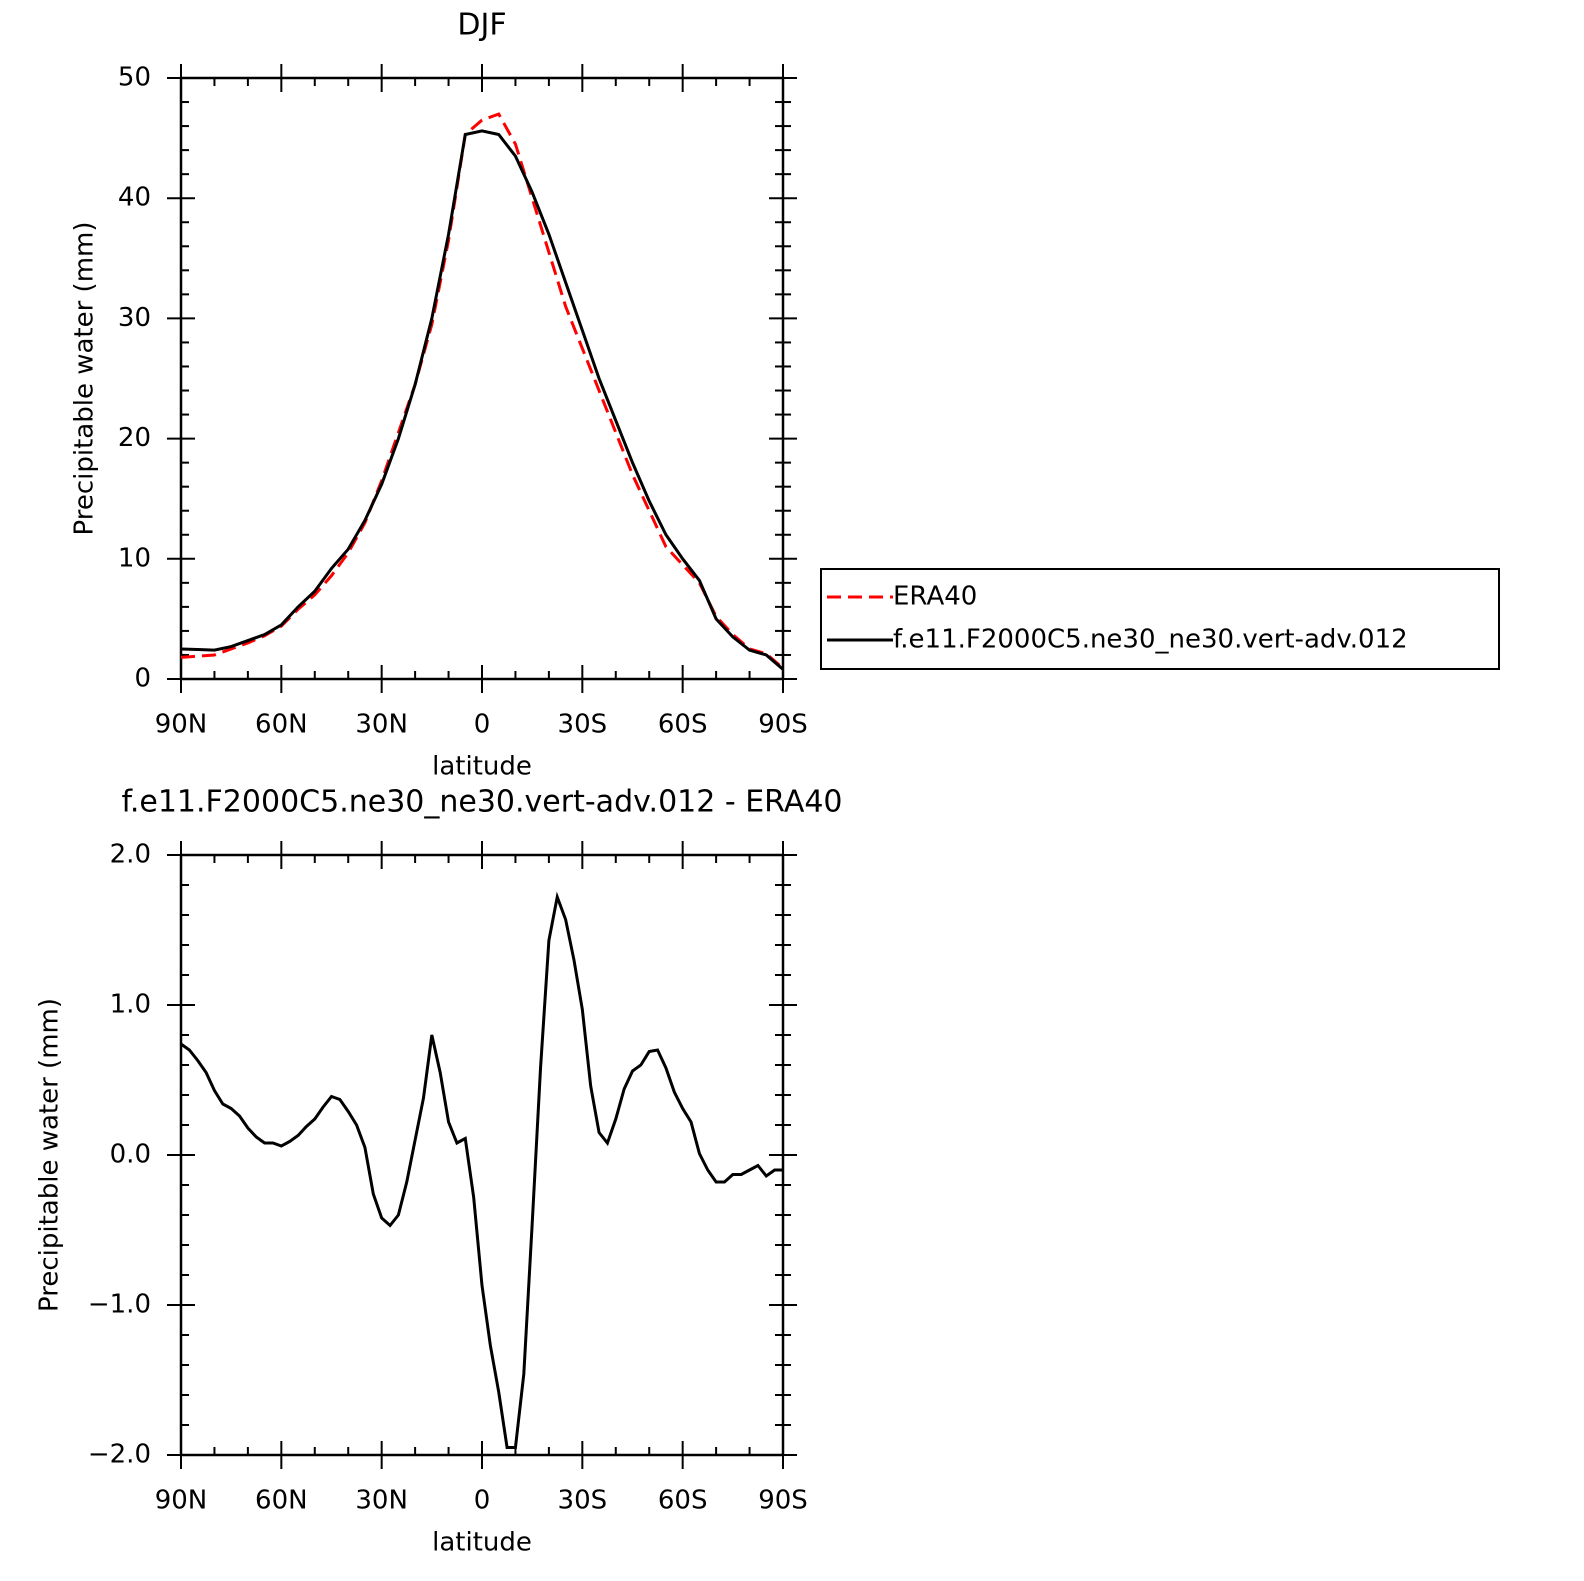 Image resolution: width=1584 pixels, height=1581 pixels. Describe the element at coordinates (134, 438) in the screenshot. I see `y-tick-label: 20` at that location.